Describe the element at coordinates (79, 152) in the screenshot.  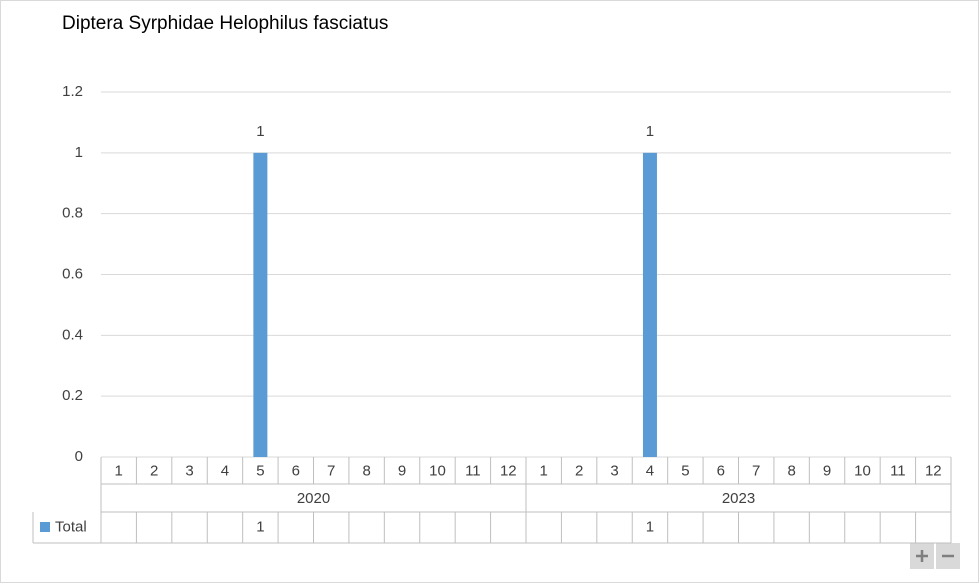
I see `y-tick-label: 1` at that location.